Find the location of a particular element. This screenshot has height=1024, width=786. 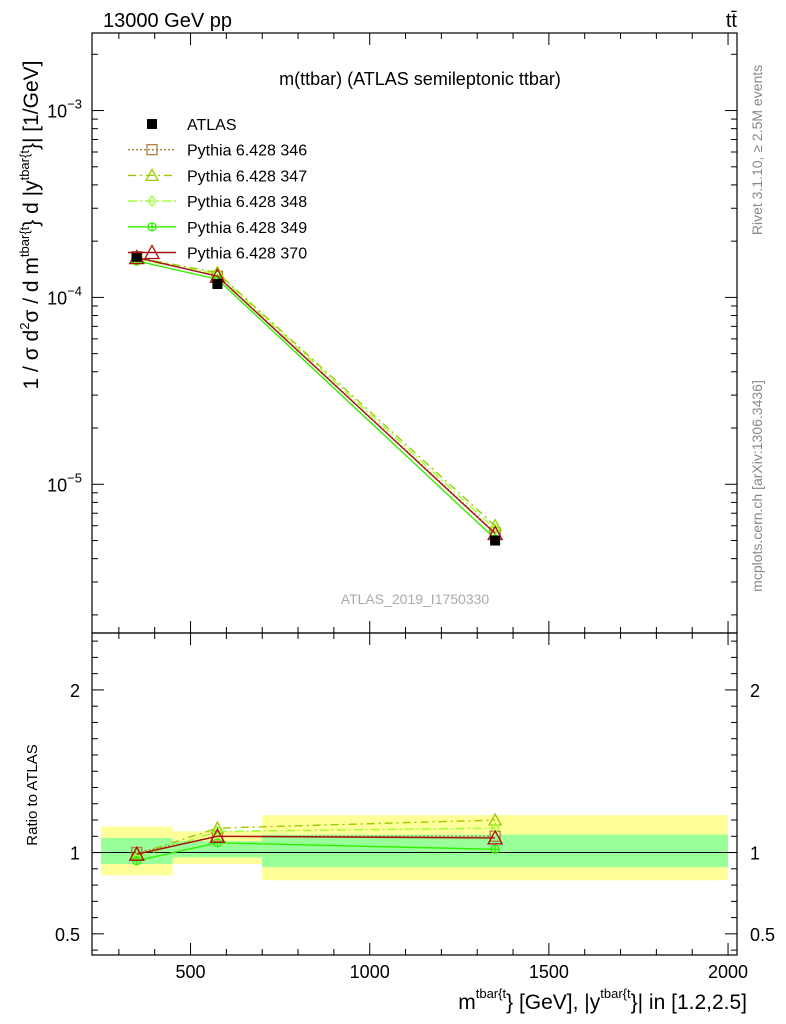

ratio-tick-label-left: 0.5 is located at coordinates (67, 935).